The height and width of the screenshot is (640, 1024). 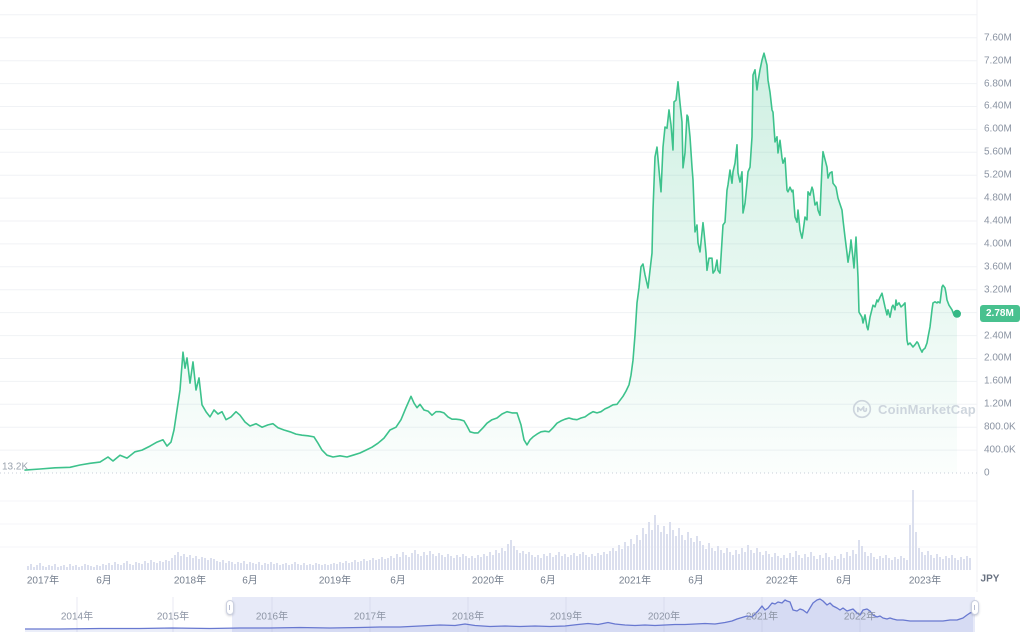 I want to click on current-price-badge: 2.78M, so click(x=1000, y=314).